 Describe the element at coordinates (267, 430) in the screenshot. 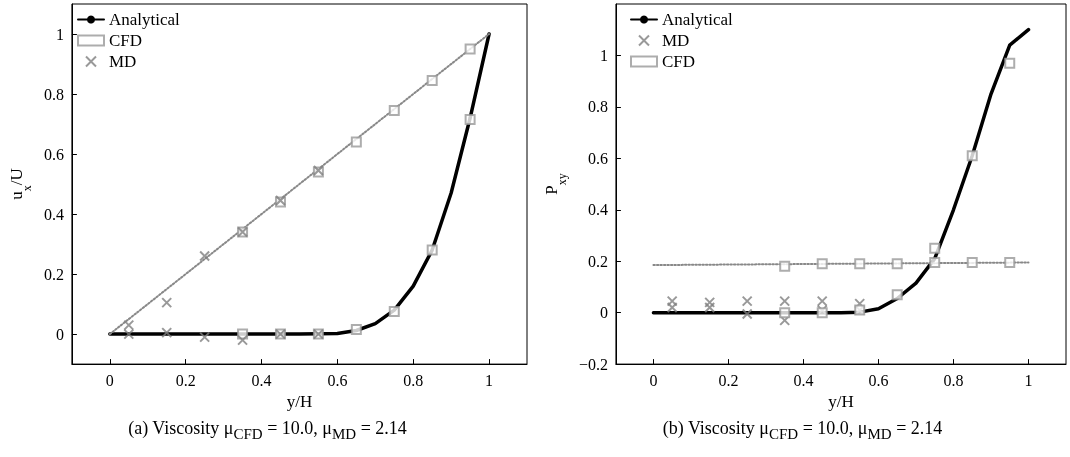

I see `text: (a) Viscosity μ$_{CFD}$ = 10.0, μ$_{MD}$ = 2.14` at that location.